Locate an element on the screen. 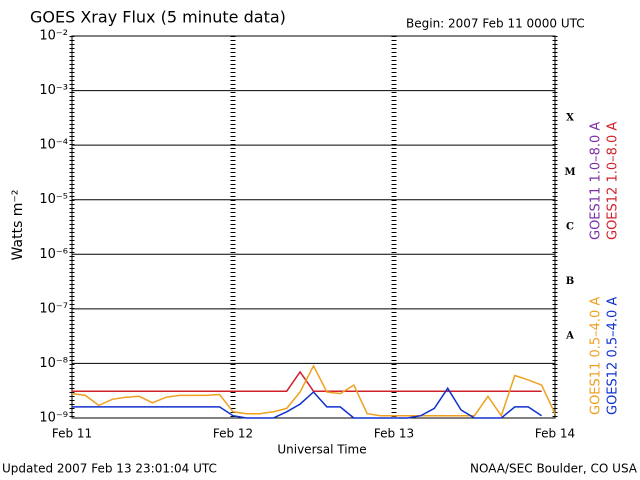 This screenshot has height=480, width=640. y-tick-label: 10⁻³ is located at coordinates (53, 90).